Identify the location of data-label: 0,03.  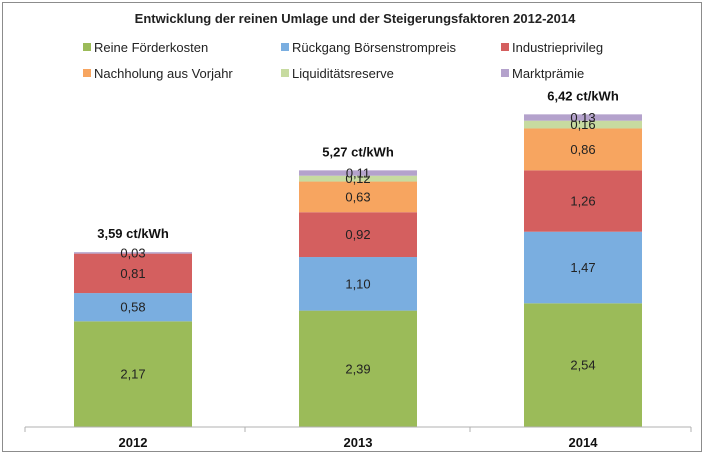
(132, 252).